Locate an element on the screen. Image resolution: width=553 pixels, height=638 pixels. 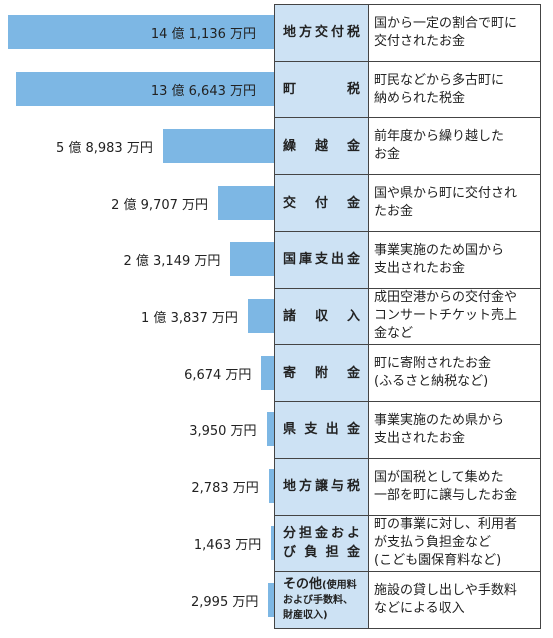
description-cell: 町に寄附されたお金 (ふるさと納税など) is located at coordinates (454, 373).